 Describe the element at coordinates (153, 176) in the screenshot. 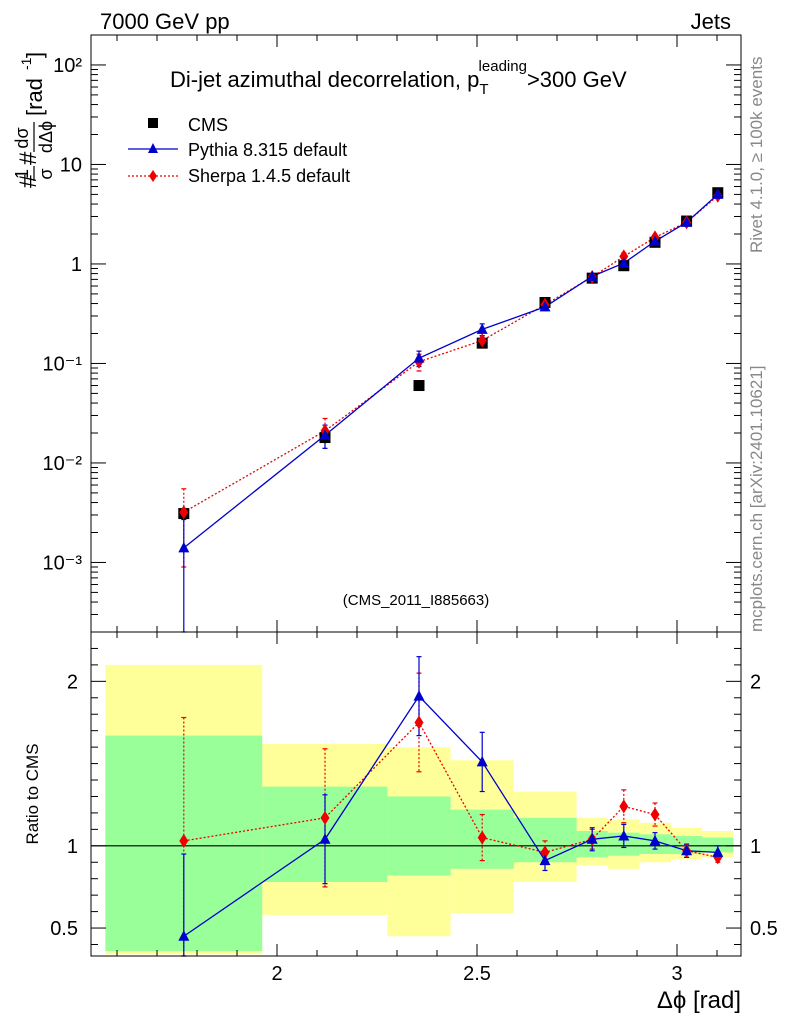

I see `legend-marker-sherpa` at that location.